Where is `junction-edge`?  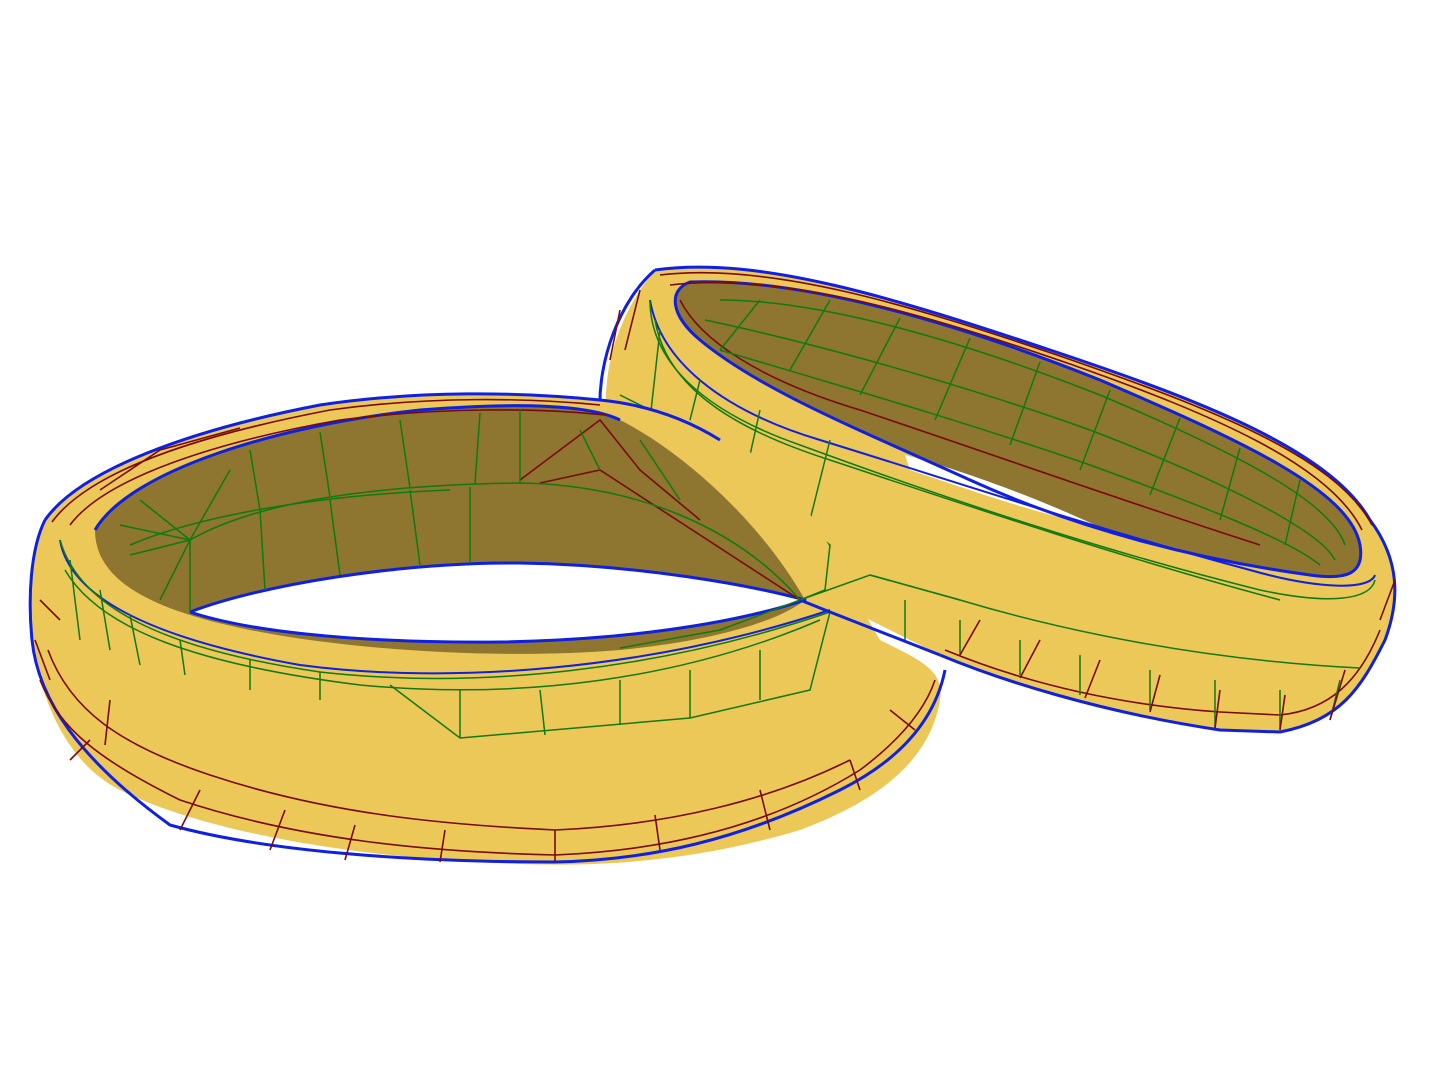 junction-edge is located at coordinates (870, 627).